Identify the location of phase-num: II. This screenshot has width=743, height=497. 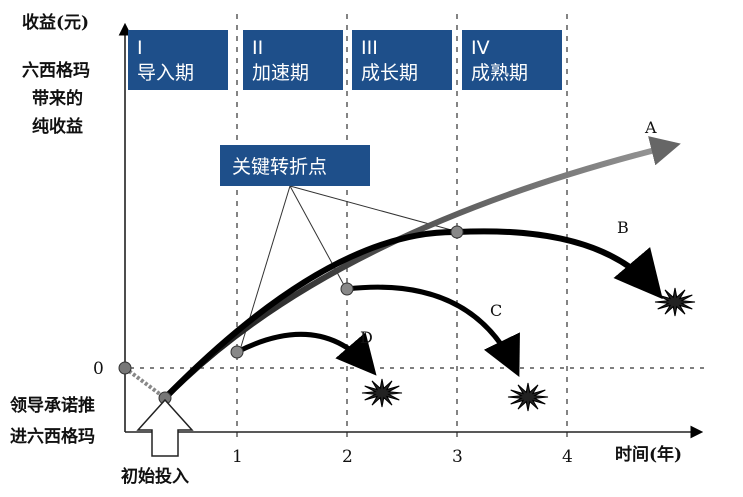
(257, 48).